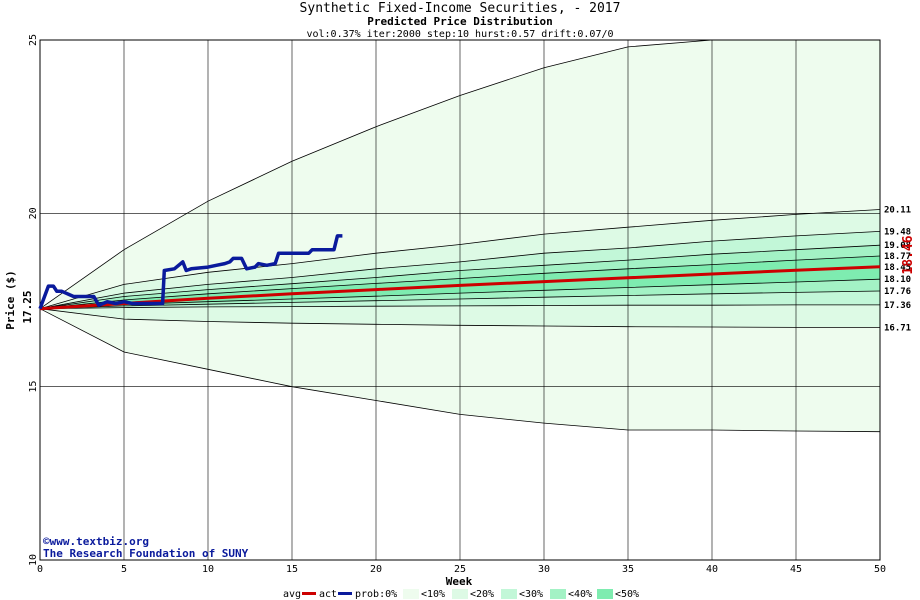 The width and height of the screenshot is (920, 600). I want to click on legend-band50-swatch, so click(605, 594).